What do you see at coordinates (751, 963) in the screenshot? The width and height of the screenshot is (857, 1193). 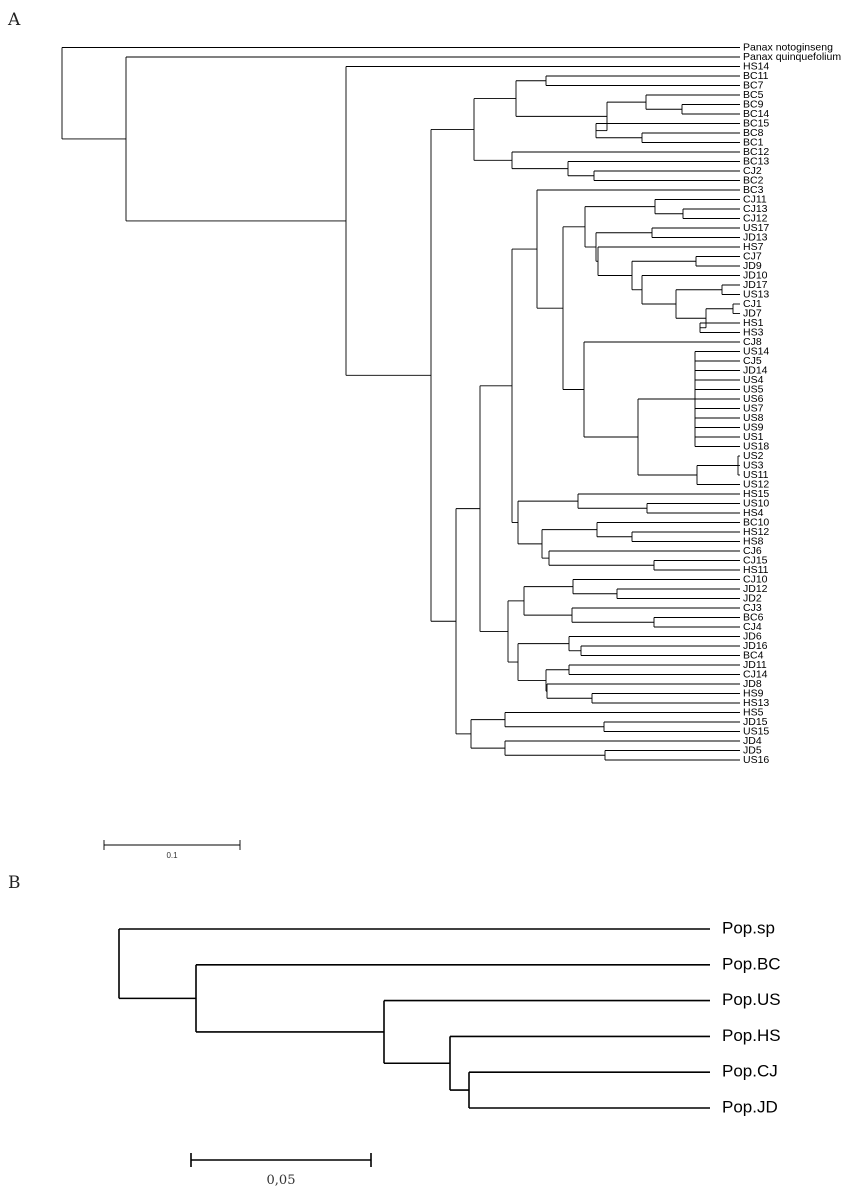 I see `leaf-label: Pop.BC` at bounding box center [751, 963].